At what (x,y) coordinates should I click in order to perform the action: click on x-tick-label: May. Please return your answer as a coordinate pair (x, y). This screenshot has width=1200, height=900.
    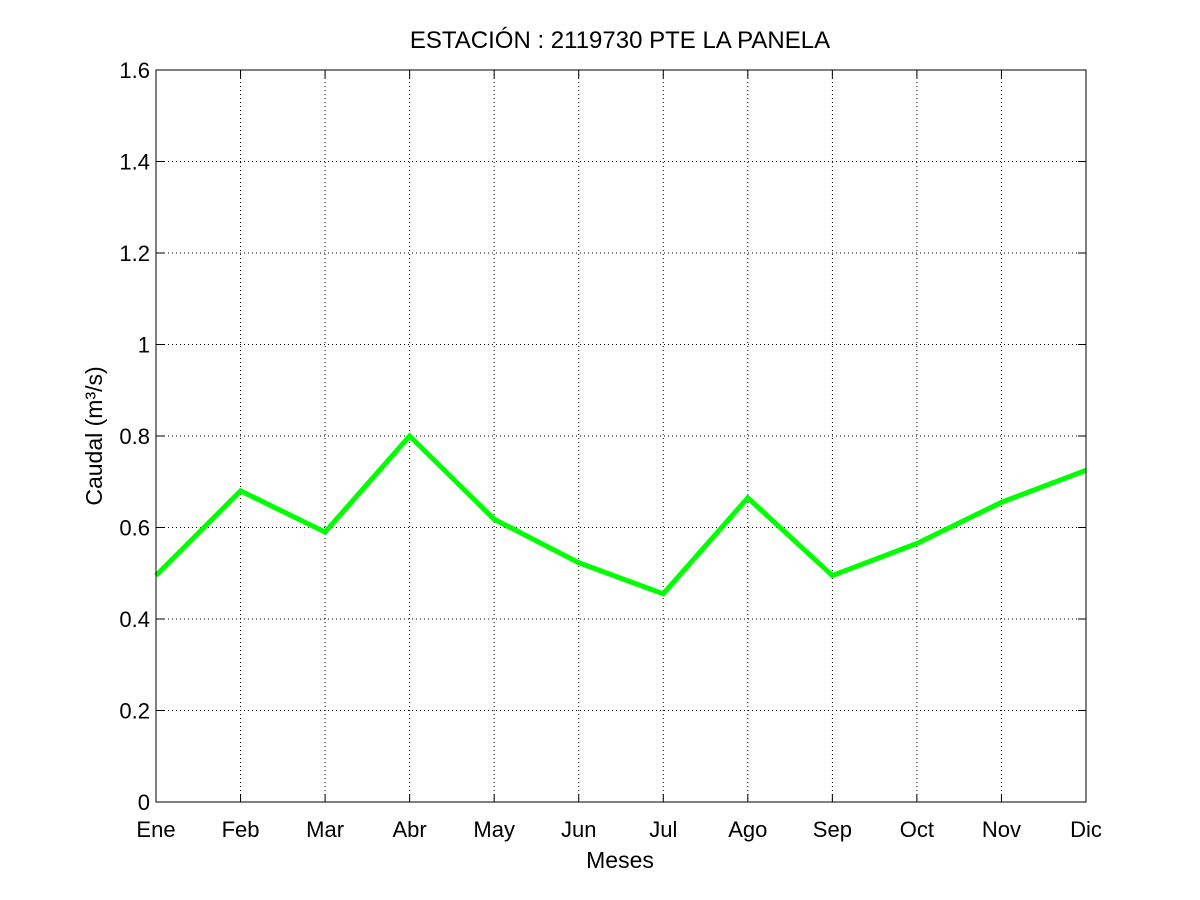
    Looking at the image, I should click on (494, 829).